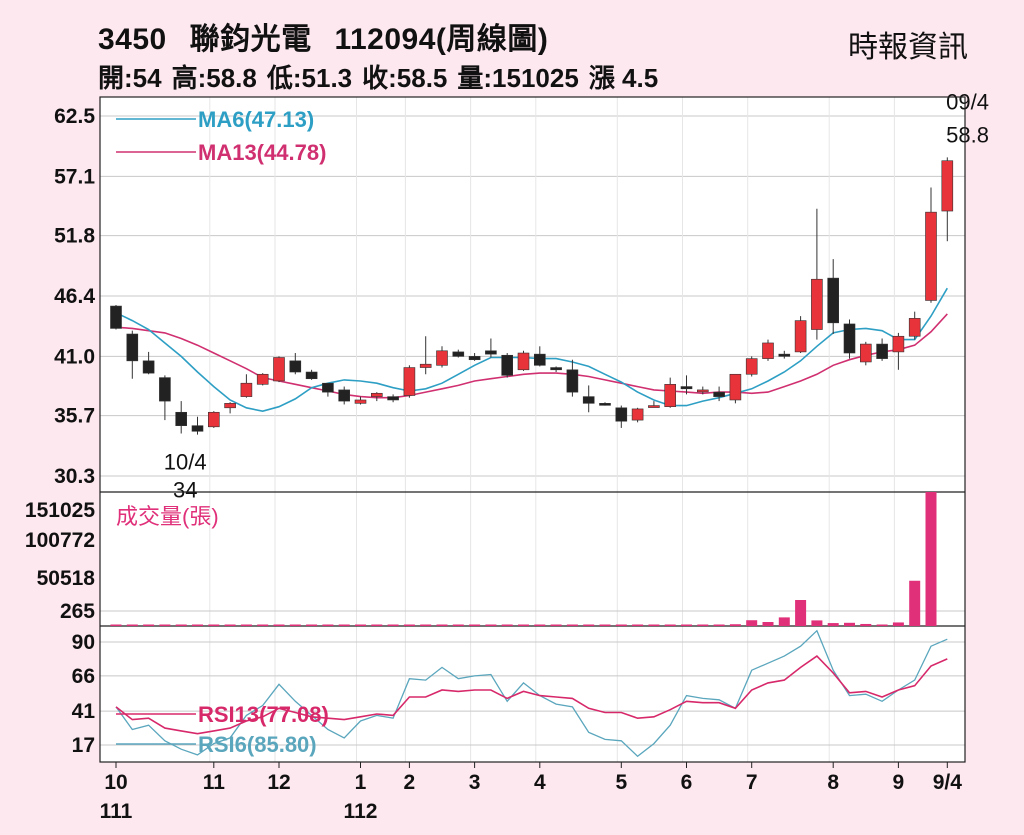  I want to click on rsi-tick-label: 66, so click(83, 676).